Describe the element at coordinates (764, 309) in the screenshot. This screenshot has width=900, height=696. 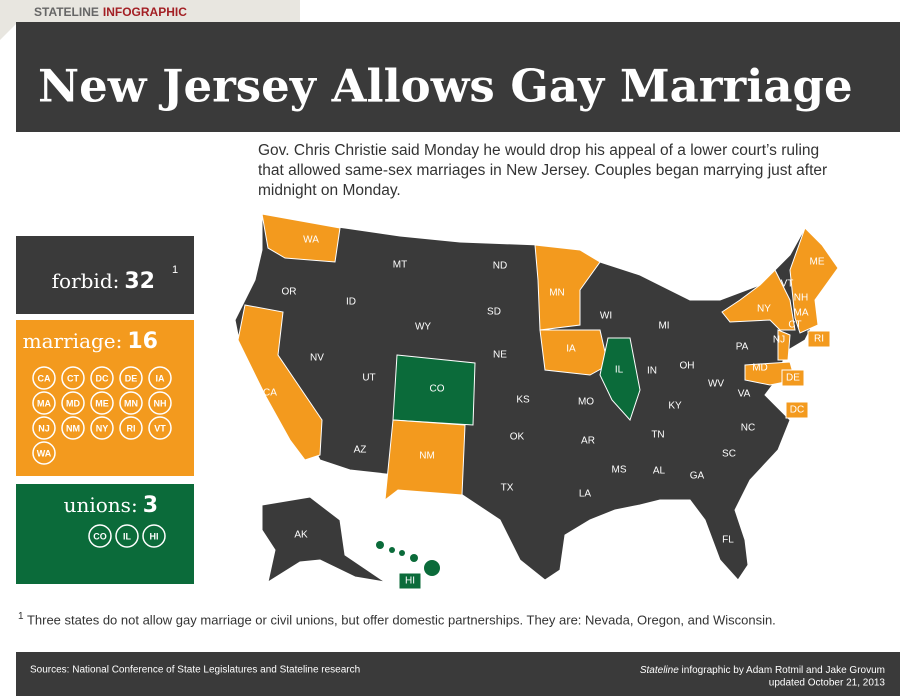
I see `state-label: NY` at that location.